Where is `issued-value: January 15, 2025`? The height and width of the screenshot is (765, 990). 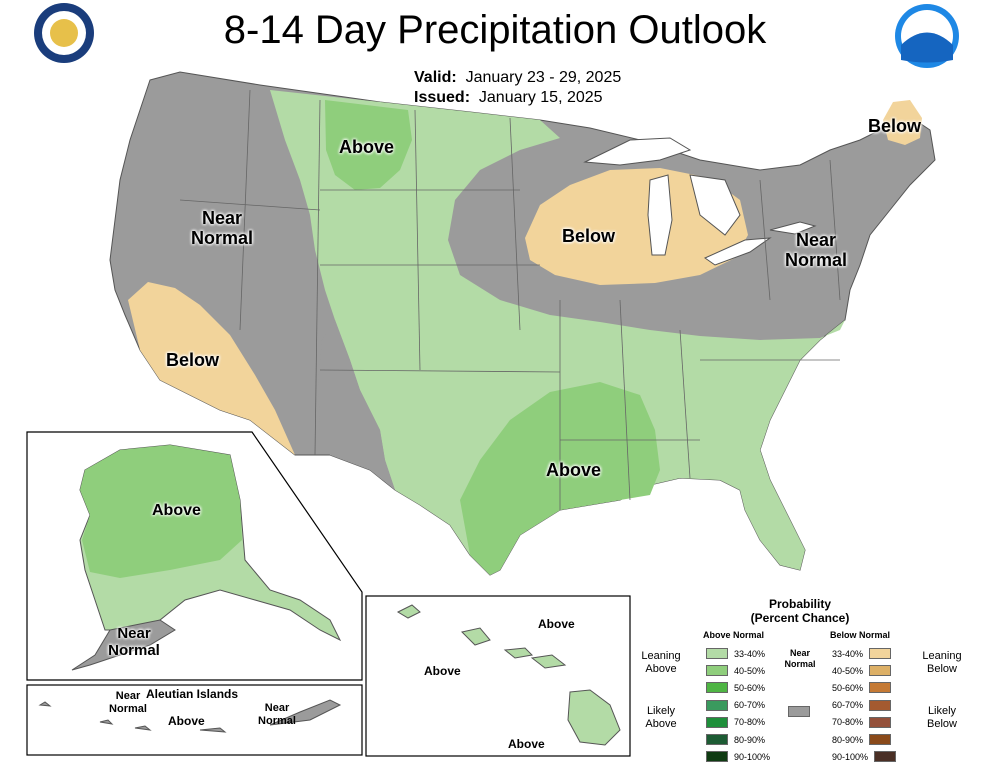 issued-value: January 15, 2025 is located at coordinates (540, 97).